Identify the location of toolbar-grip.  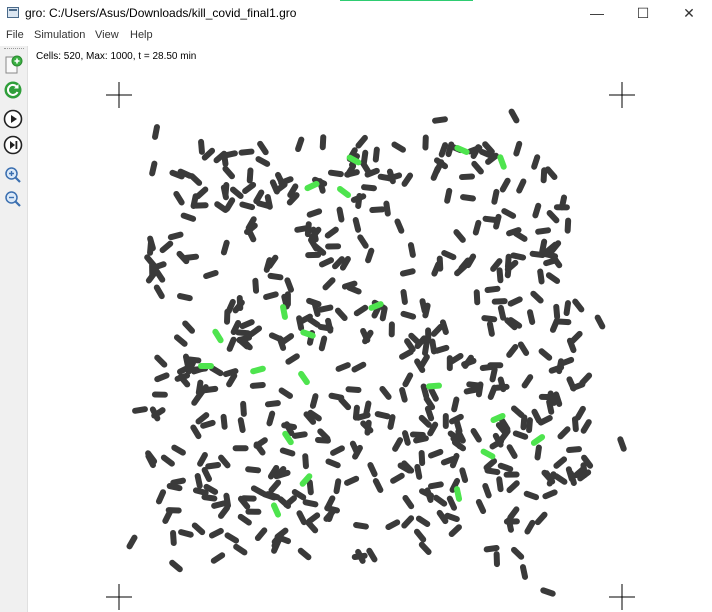
(14, 50).